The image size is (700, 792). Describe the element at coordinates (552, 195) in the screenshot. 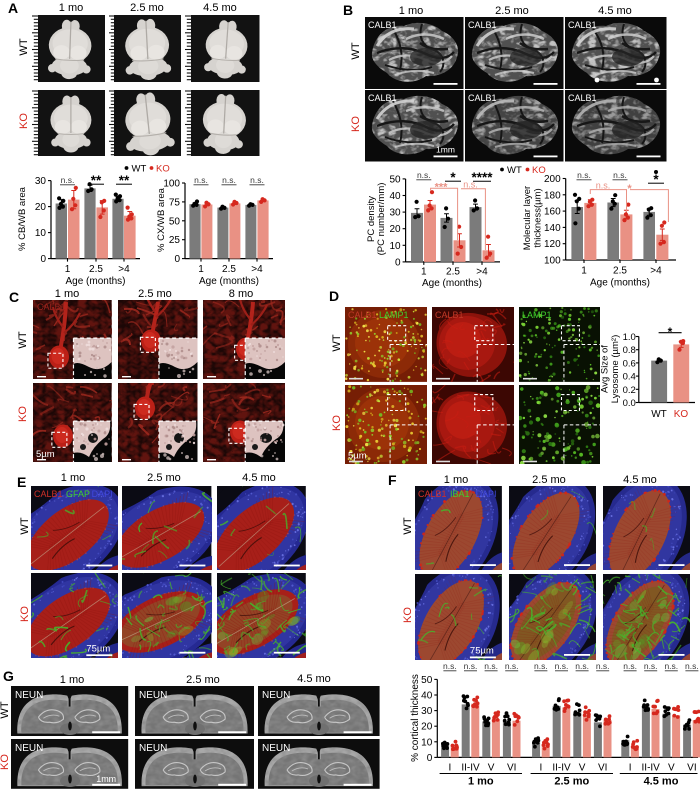

I see `svg-text: 180` at that location.